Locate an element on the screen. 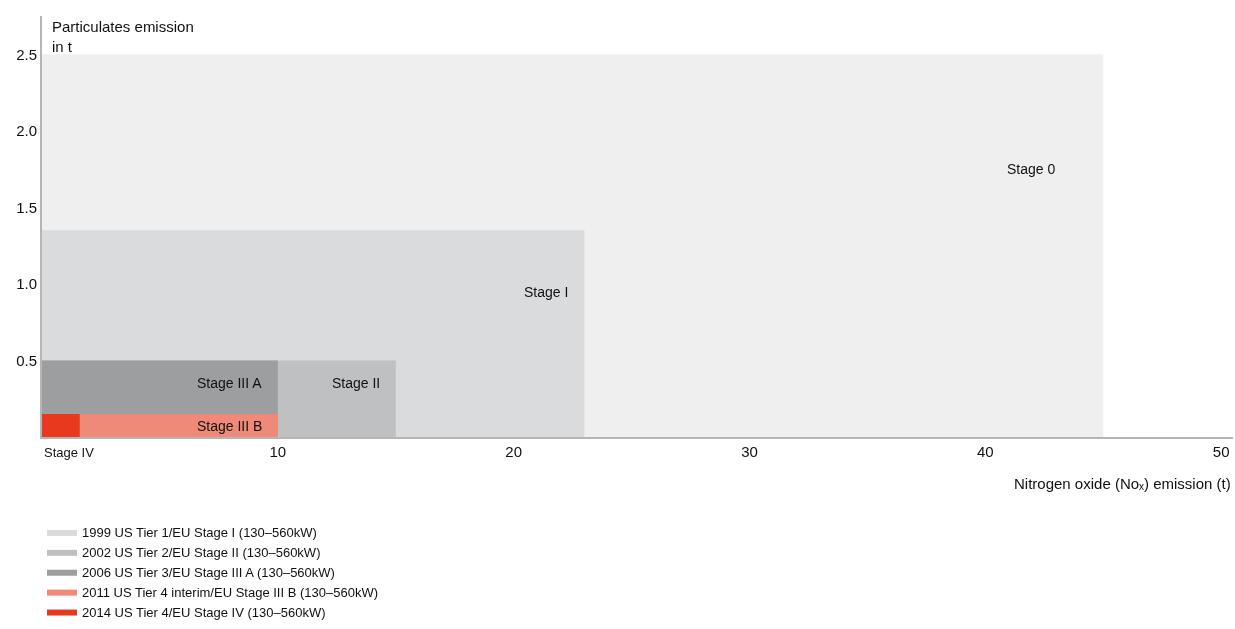 This screenshot has width=1235, height=629. x-tick-label: 30 is located at coordinates (749, 451).